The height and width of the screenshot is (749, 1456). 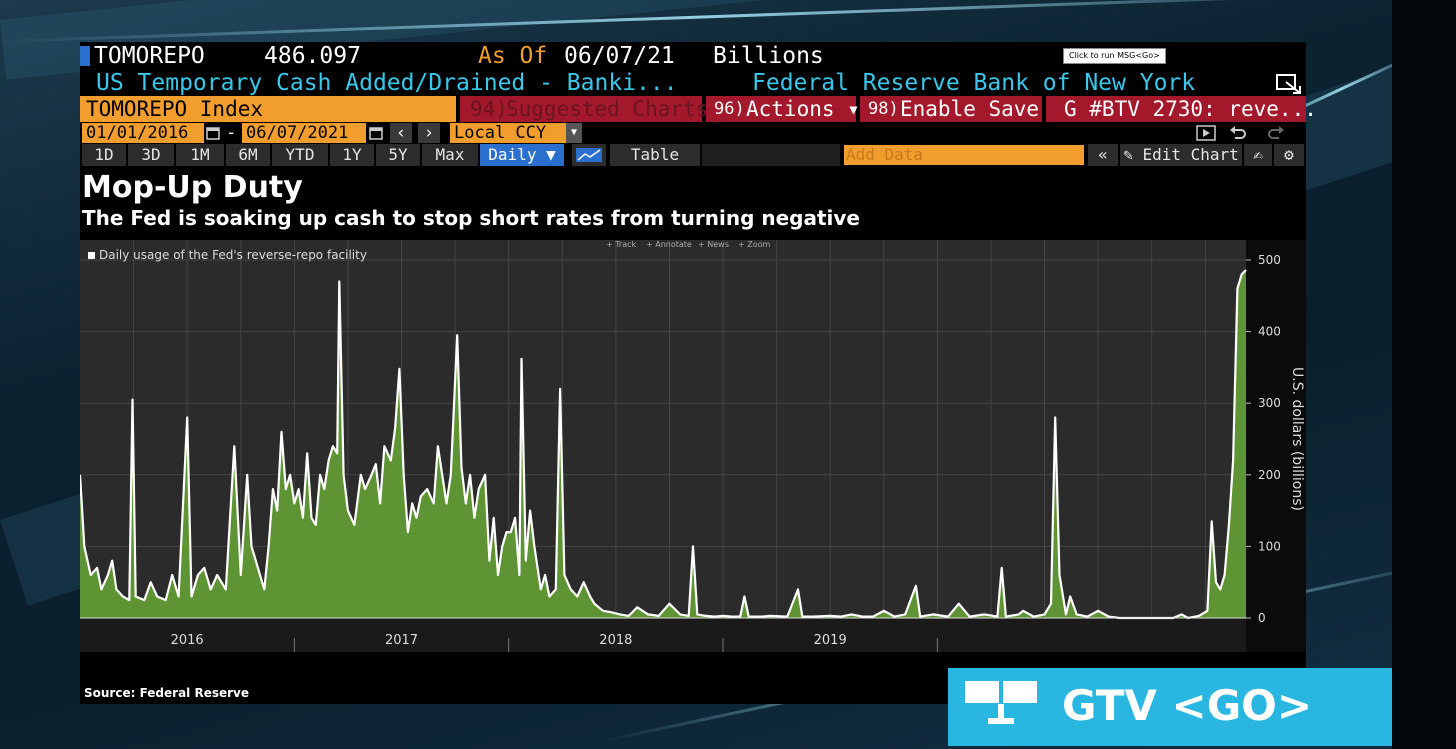 What do you see at coordinates (508, 133) in the screenshot?
I see `currency-select: Local CCY` at bounding box center [508, 133].